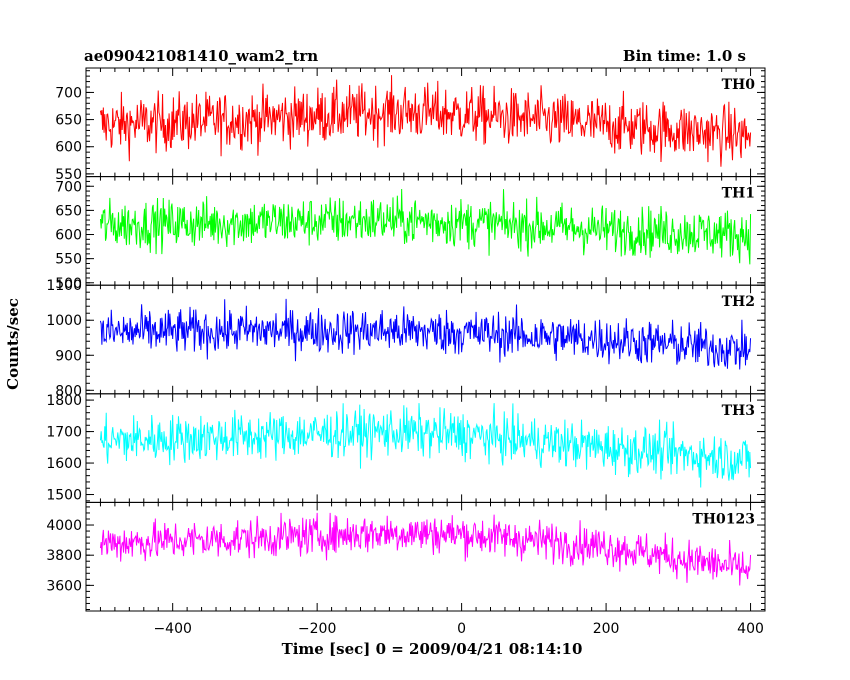 Image resolution: width=850 pixels, height=680 pixels. Describe the element at coordinates (68, 284) in the screenshot. I see `y-tick-label: 500` at that location.